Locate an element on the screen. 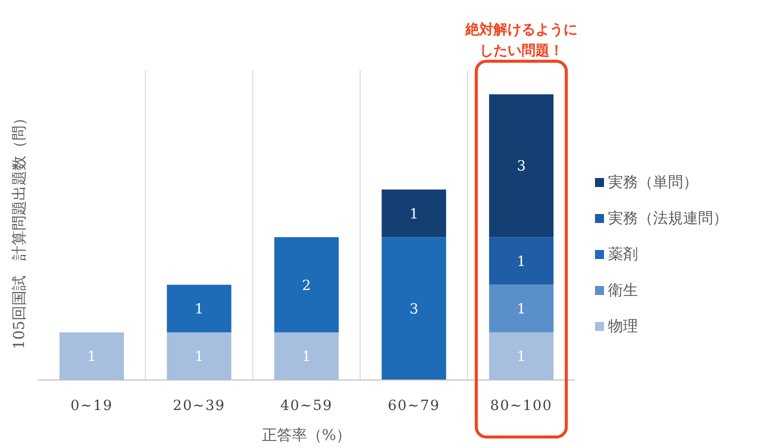 The width and height of the screenshot is (770, 448). x-tick-label: 20~39 is located at coordinates (199, 406).